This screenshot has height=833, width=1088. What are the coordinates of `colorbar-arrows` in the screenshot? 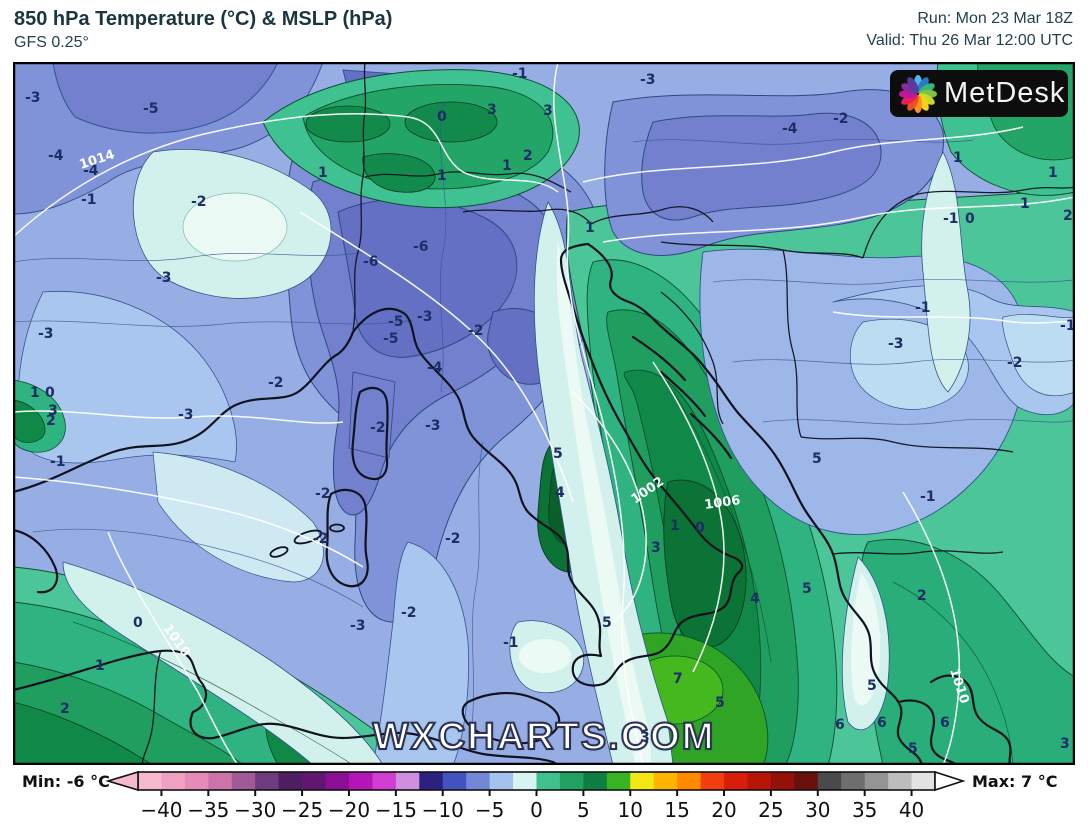 It's located at (535, 781).